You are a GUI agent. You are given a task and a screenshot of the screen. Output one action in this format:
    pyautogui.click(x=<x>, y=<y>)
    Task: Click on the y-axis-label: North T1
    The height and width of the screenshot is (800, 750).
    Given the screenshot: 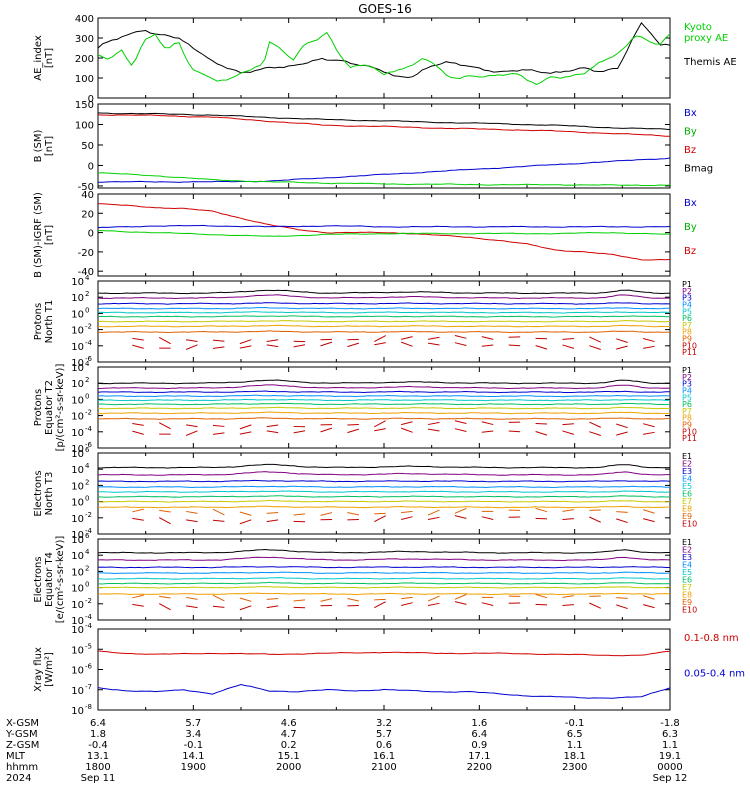 What is the action you would take?
    pyautogui.click(x=49, y=322)
    